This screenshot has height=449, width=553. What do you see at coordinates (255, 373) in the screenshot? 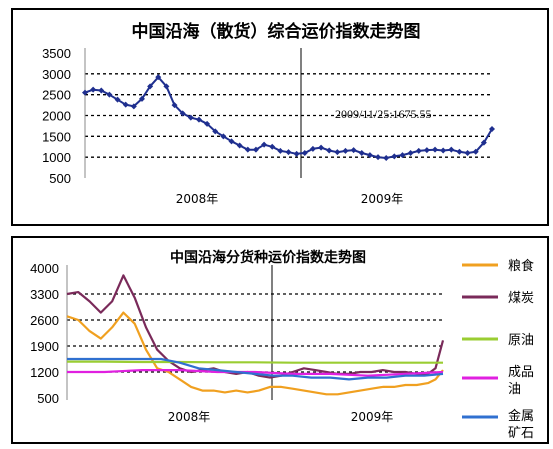
I see `series-line-成品油` at bounding box center [255, 373].